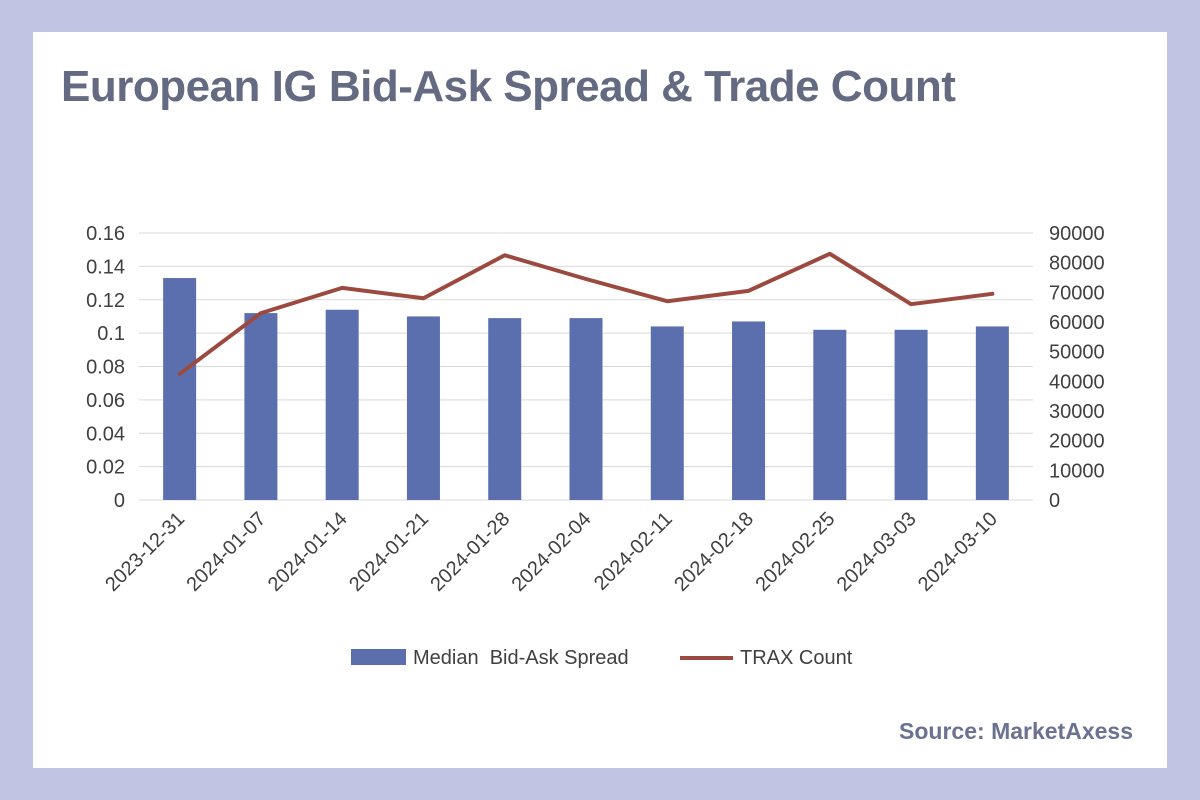  Describe the element at coordinates (145, 552) in the screenshot. I see `x-tick-label: 2023-12-31` at that location.